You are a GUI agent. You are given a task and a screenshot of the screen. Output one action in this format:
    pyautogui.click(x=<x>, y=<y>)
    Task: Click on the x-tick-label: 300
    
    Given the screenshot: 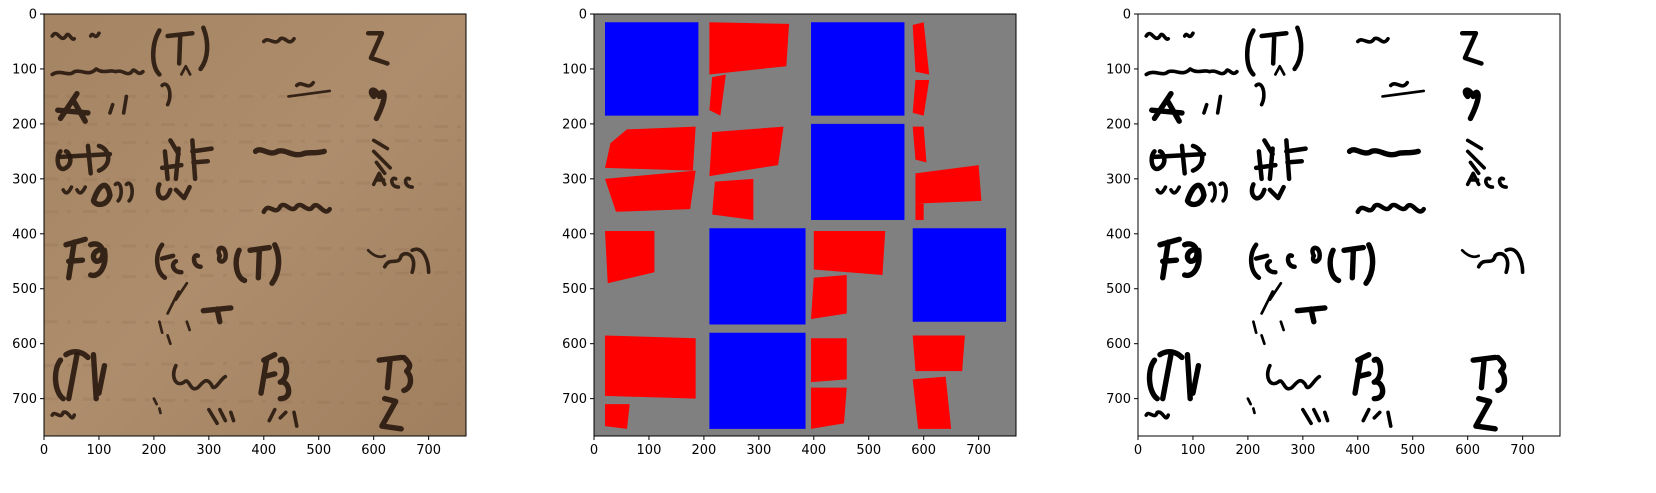 What is the action you would take?
    pyautogui.click(x=1302, y=450)
    